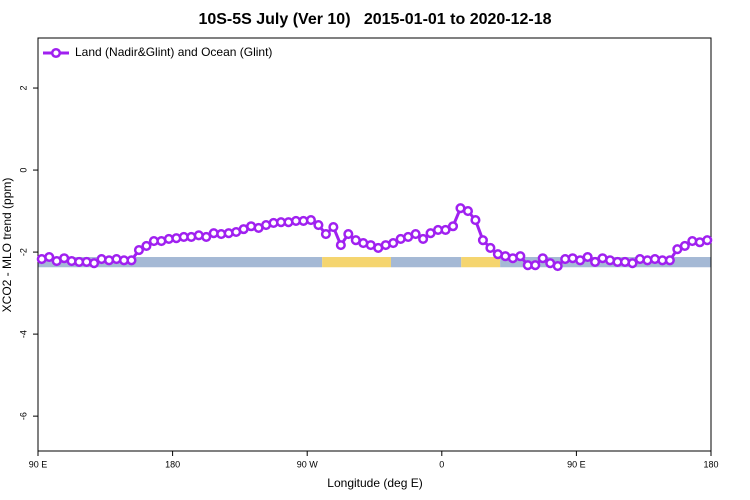 This screenshot has width=750, height=500. What do you see at coordinates (23, 416) in the screenshot?
I see `y-tick-label: -6` at bounding box center [23, 416].